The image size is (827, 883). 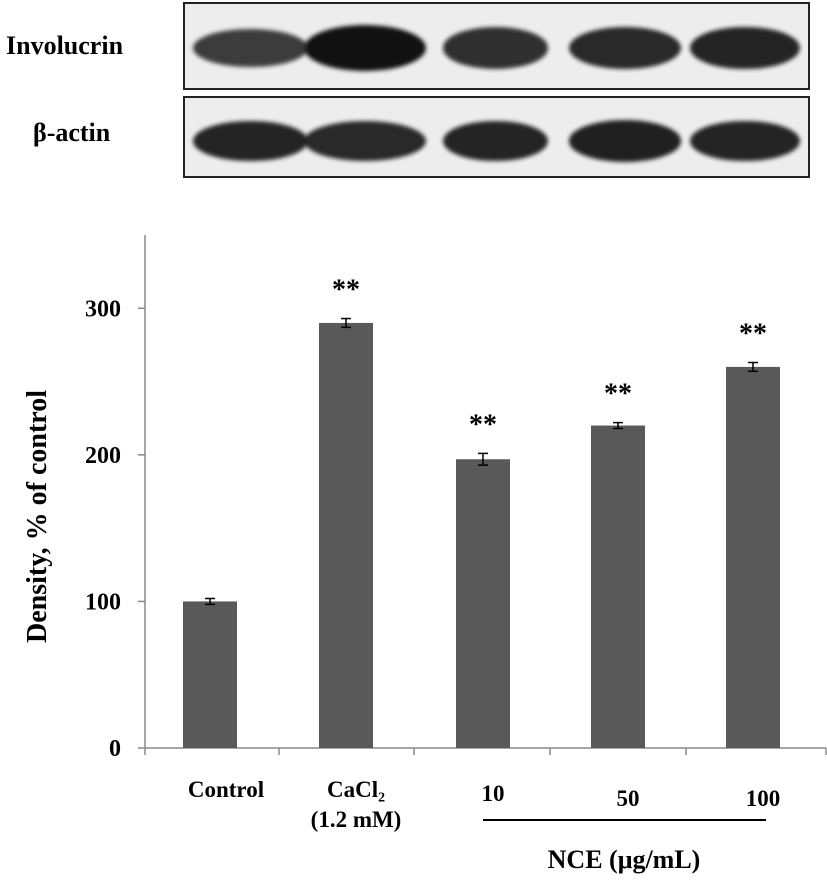 I want to click on y-tick-label: 300, so click(x=103, y=309).